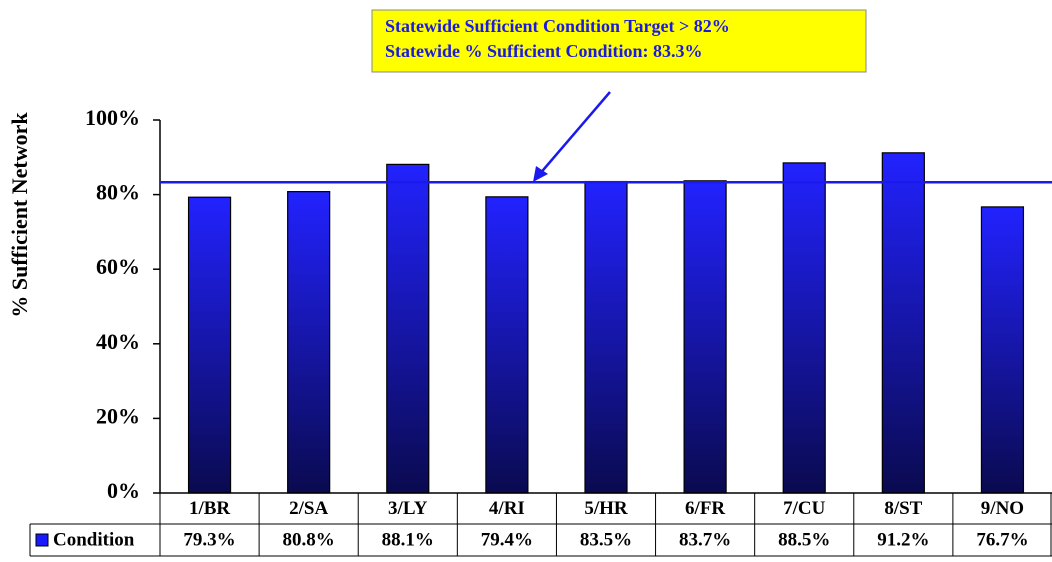  I want to click on legend-label: Condition, so click(94, 539).